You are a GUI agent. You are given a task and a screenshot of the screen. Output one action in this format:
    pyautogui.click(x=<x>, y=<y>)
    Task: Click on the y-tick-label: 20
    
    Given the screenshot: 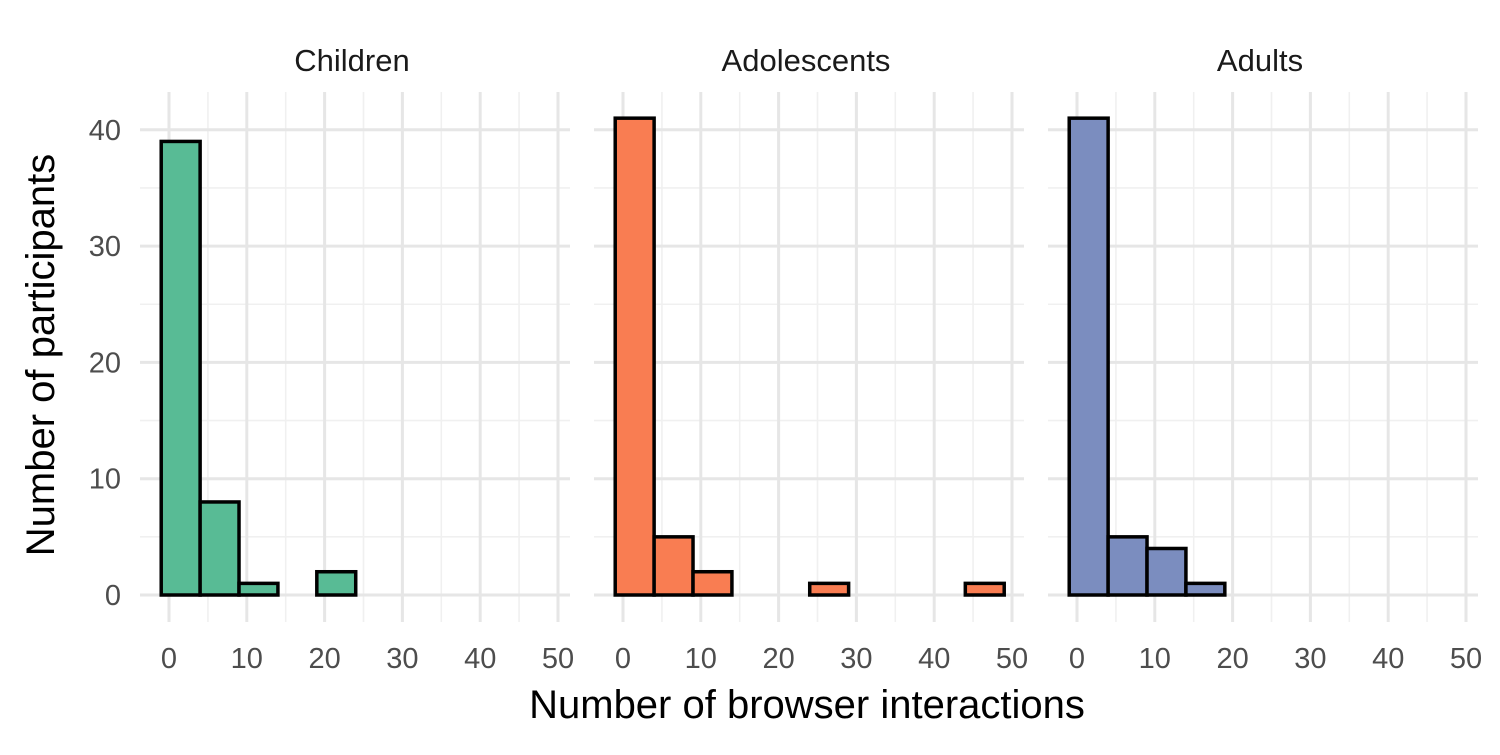 What is the action you would take?
    pyautogui.click(x=105, y=363)
    